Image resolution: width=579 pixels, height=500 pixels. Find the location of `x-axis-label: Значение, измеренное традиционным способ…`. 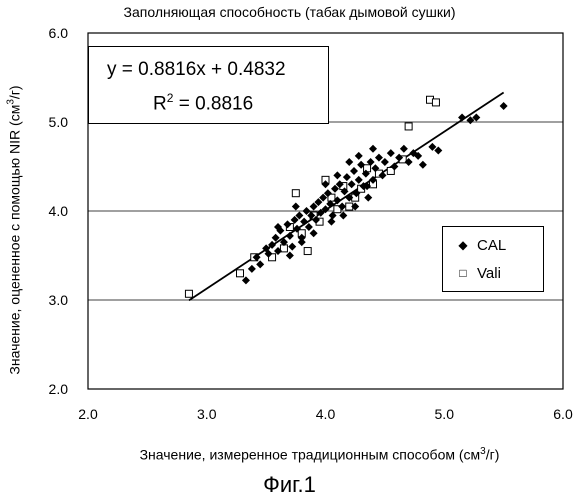

x-axis-label: Значение, измеренное традиционным способ… is located at coordinates (319, 454).